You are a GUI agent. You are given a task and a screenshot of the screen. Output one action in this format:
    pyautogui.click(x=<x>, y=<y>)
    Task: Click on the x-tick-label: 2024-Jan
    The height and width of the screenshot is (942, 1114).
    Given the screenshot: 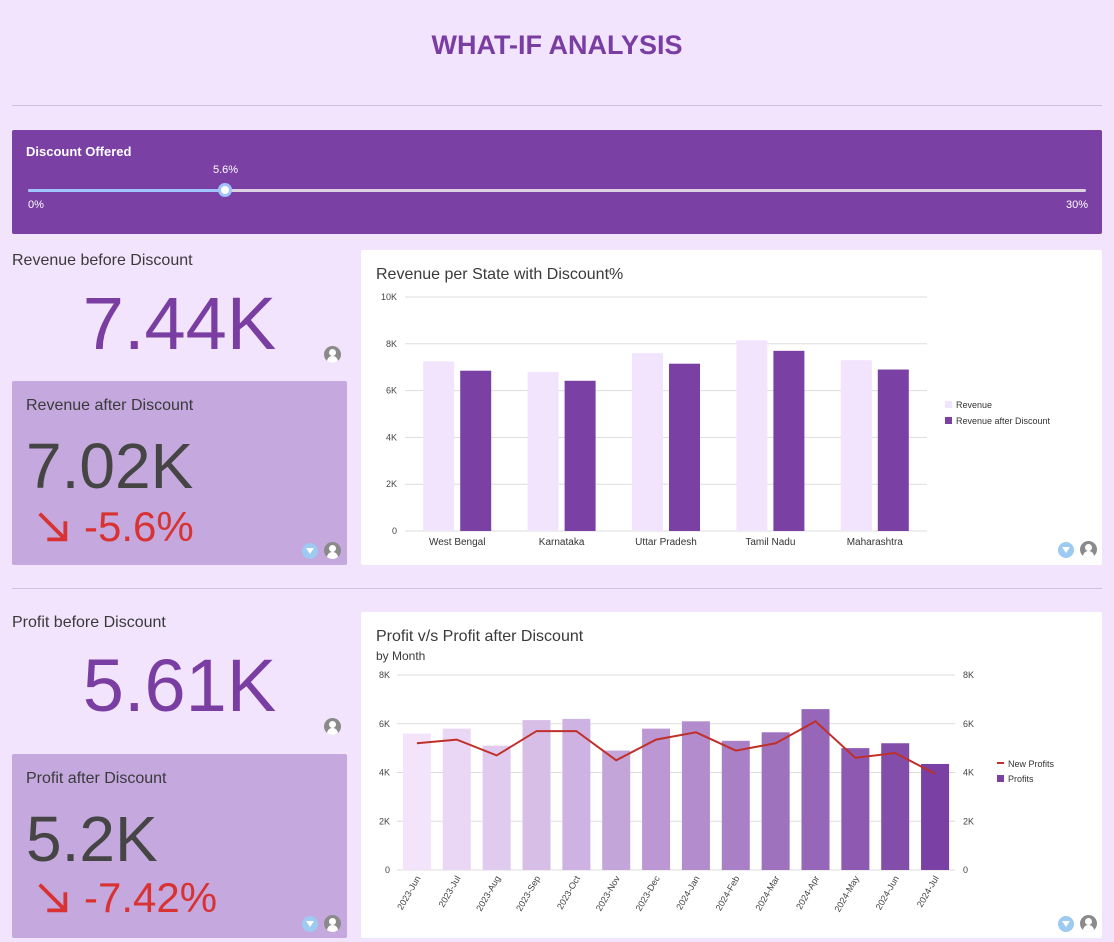 What is the action you would take?
    pyautogui.click(x=687, y=893)
    